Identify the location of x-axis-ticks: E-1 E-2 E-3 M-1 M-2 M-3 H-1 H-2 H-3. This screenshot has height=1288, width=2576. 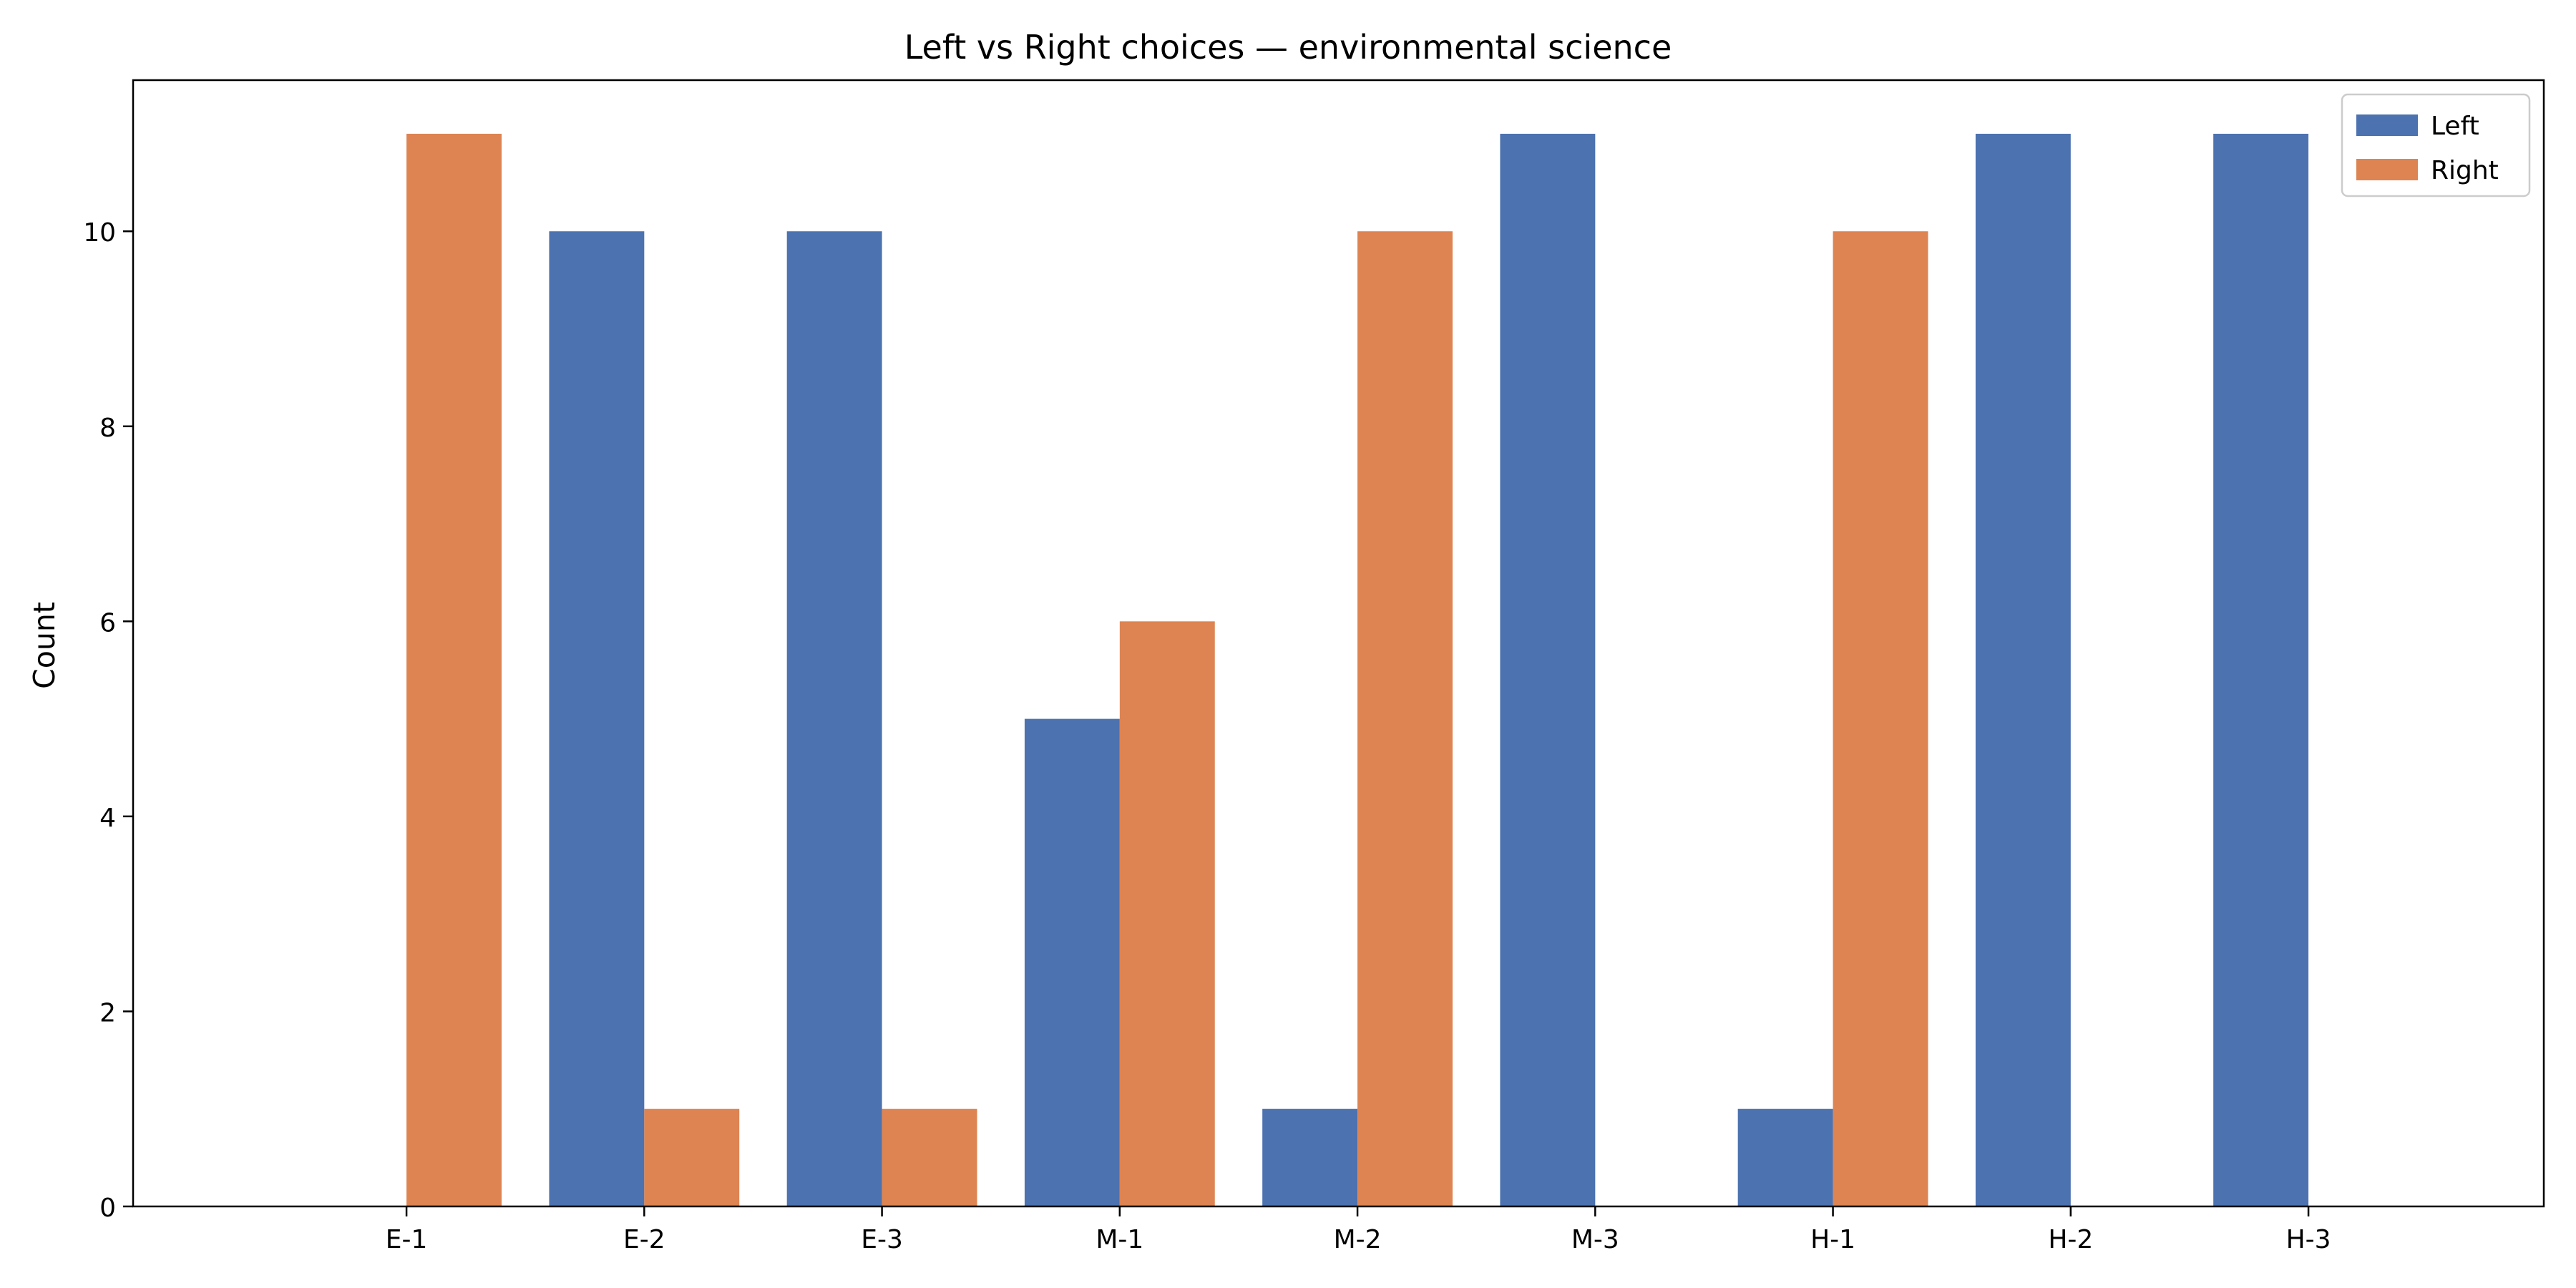
(1358, 1230).